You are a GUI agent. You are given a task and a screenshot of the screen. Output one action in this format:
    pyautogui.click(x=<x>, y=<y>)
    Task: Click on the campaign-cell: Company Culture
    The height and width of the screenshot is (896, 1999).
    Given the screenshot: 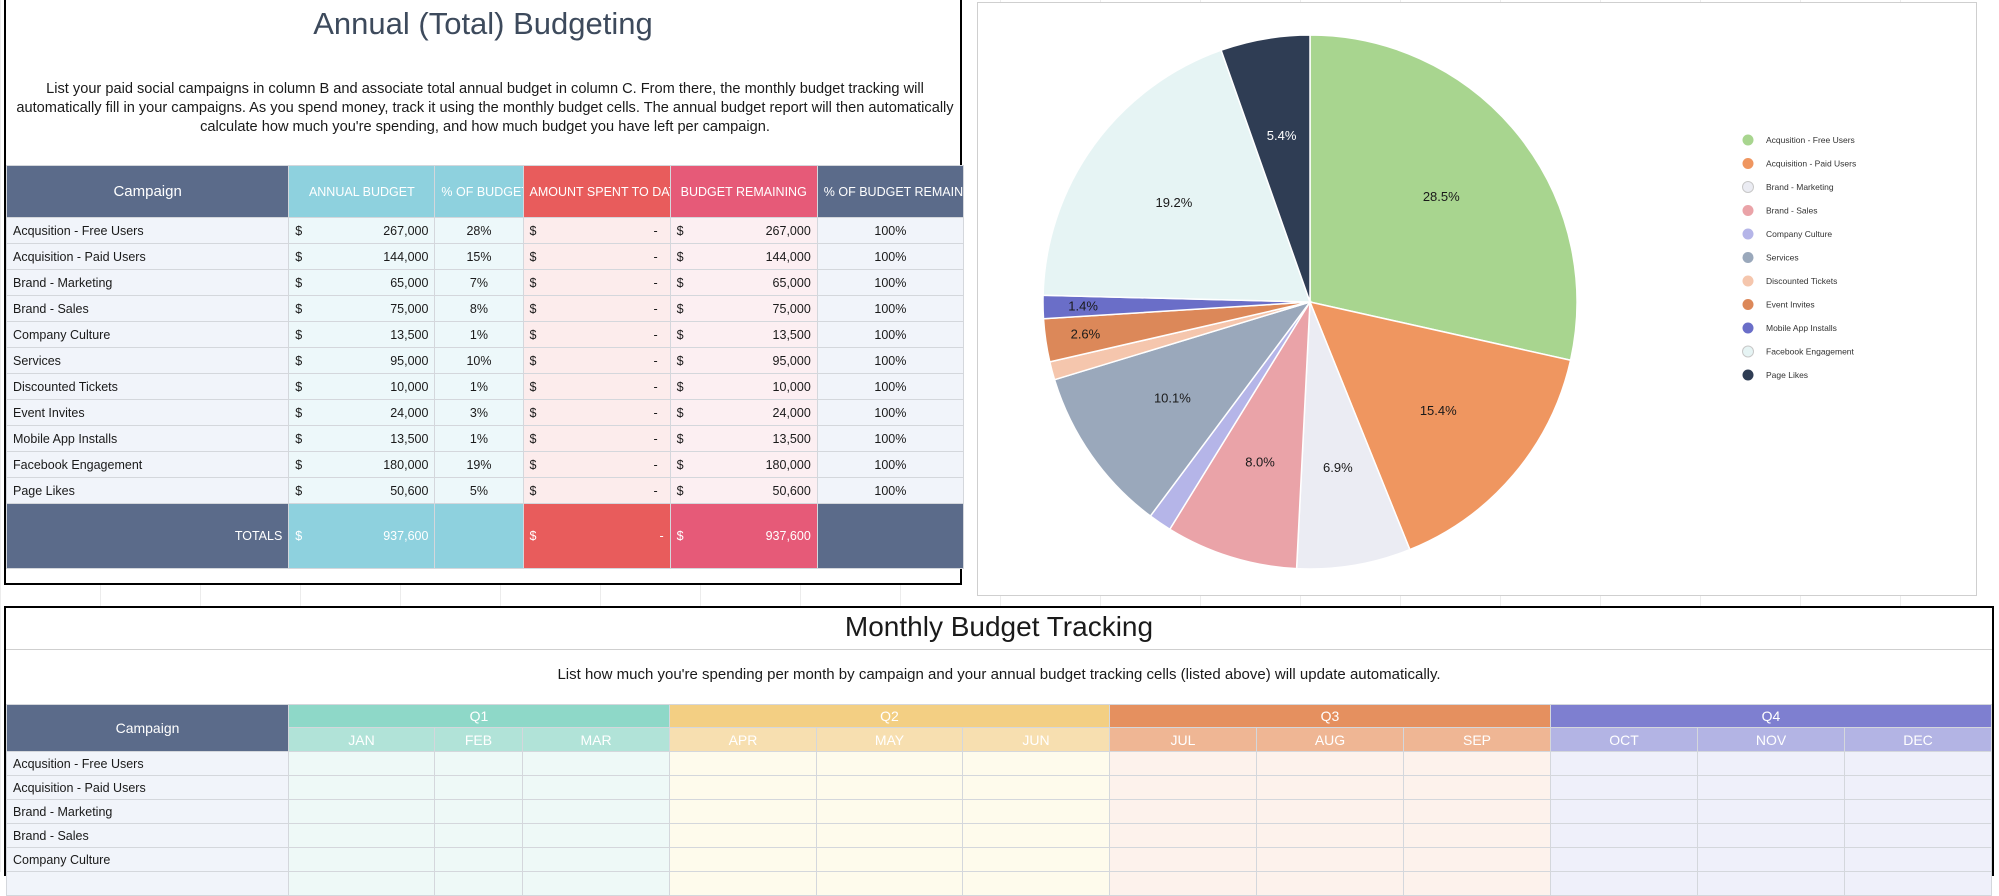 What is the action you would take?
    pyautogui.click(x=147, y=859)
    